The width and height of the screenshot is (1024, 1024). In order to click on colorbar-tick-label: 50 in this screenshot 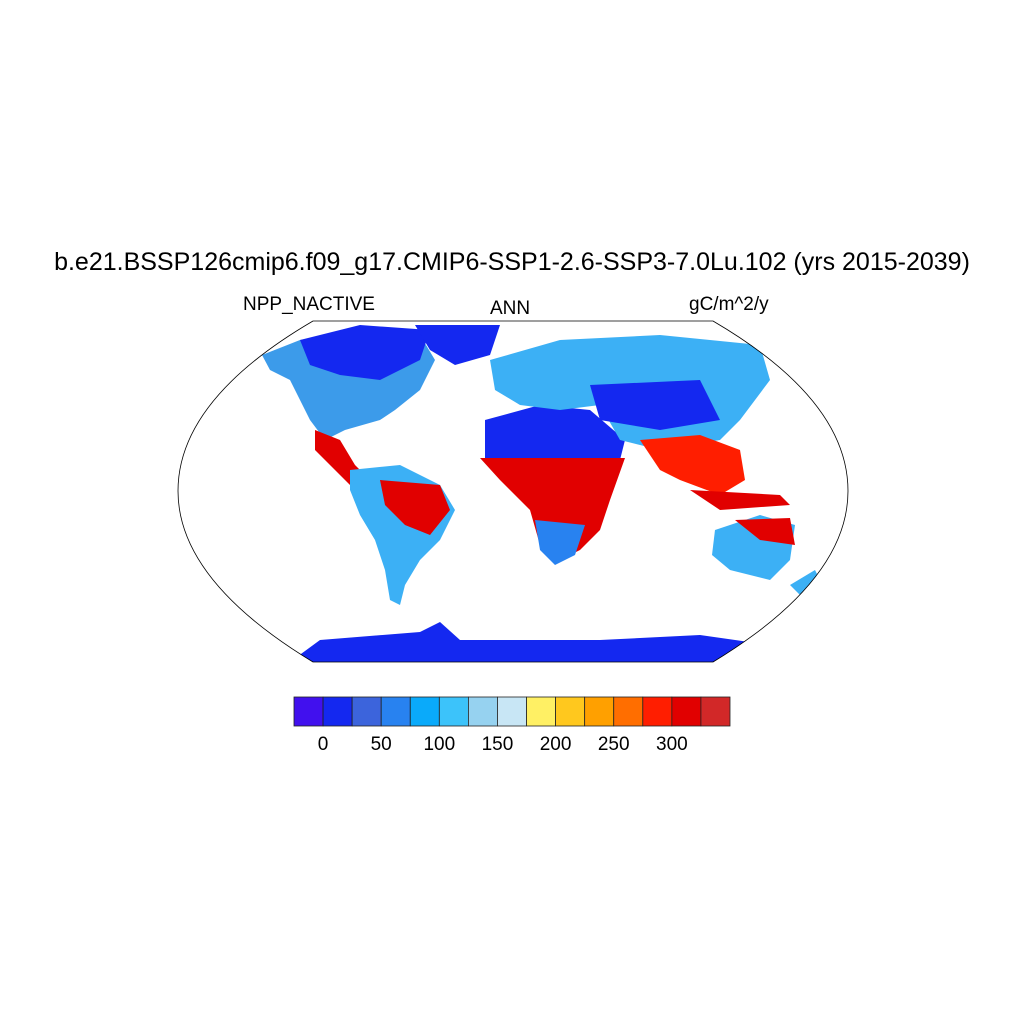, I will do `click(381, 744)`.